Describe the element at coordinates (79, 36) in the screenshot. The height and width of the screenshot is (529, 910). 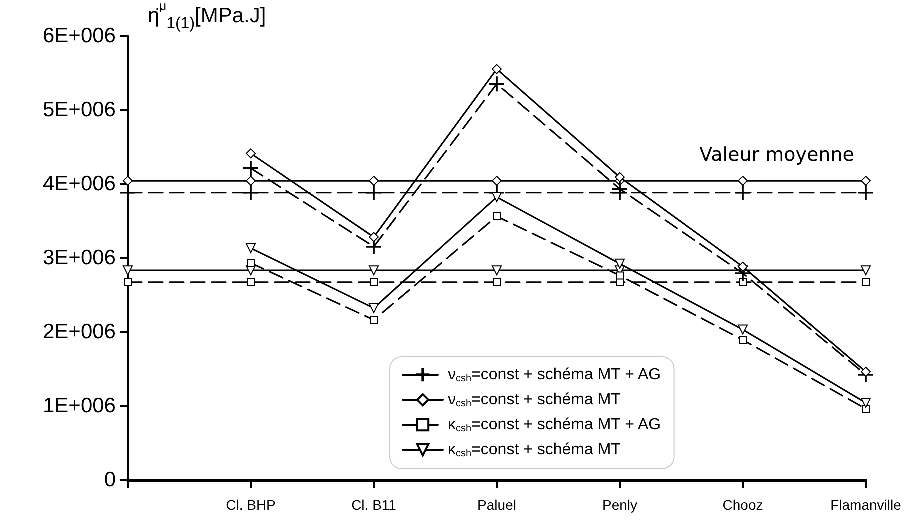
I see `y-tick-label: 6E+006` at that location.